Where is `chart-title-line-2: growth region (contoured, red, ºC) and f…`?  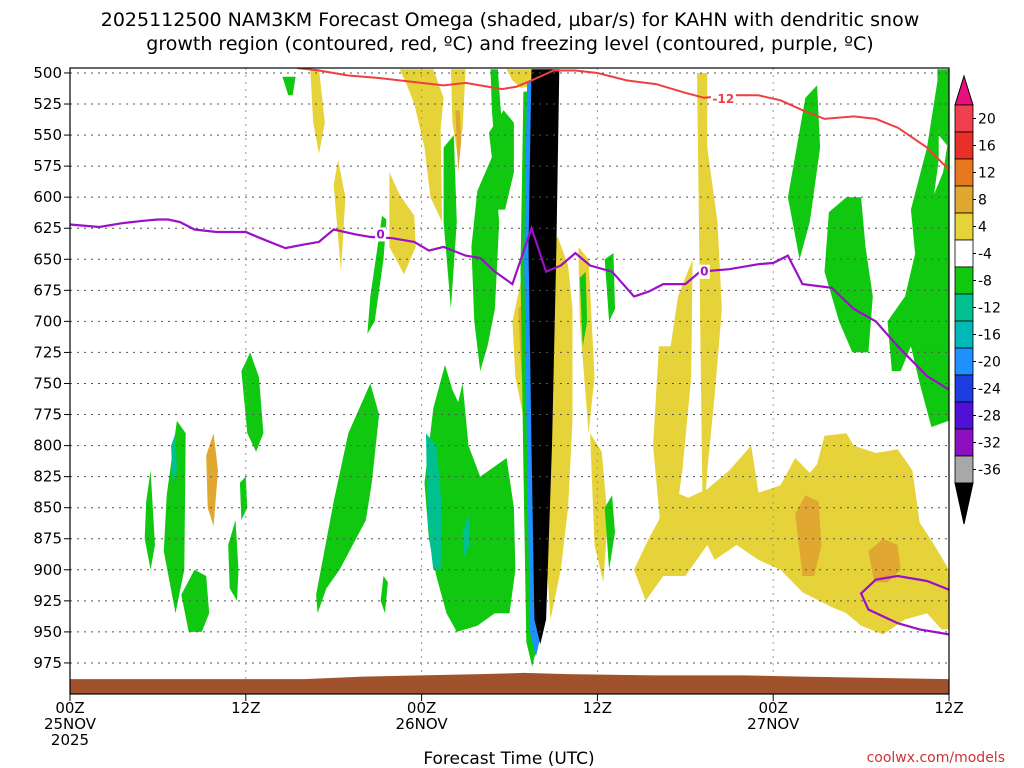 chart-title-line-2: growth region (contoured, red, ºC) and f… is located at coordinates (509, 44).